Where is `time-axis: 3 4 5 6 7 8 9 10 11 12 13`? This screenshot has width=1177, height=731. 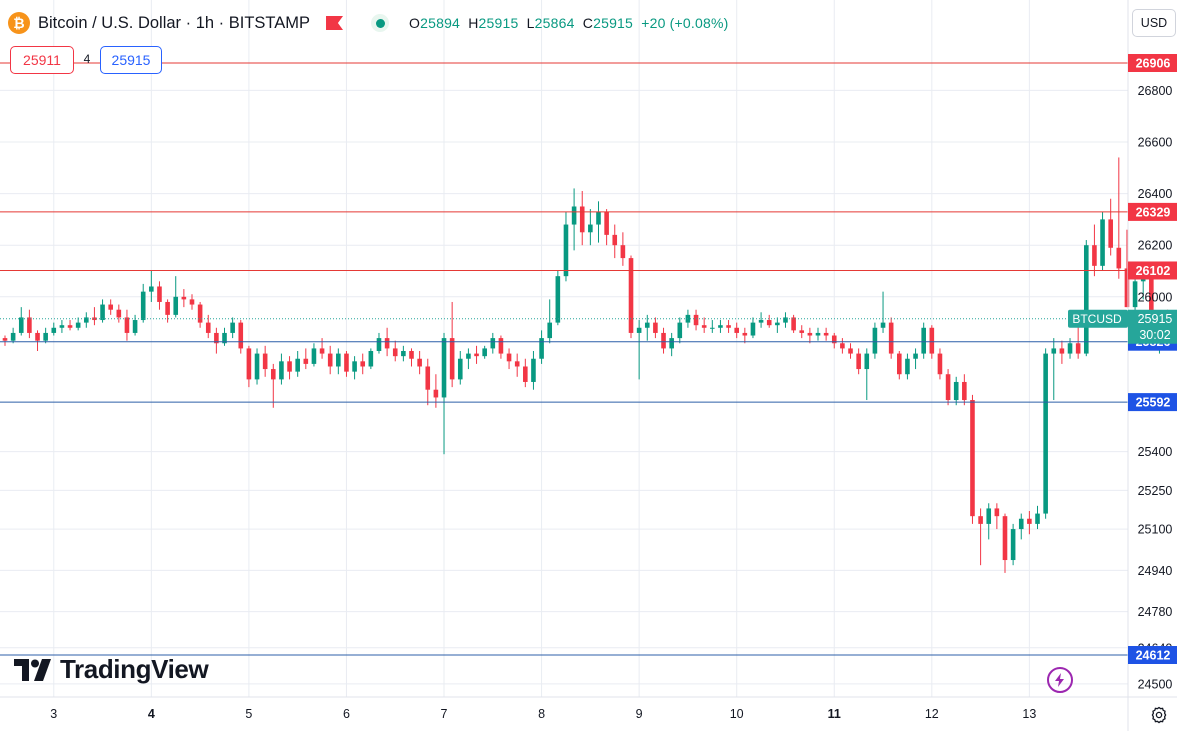
time-axis: 3 4 5 6 7 8 9 10 11 12 13 is located at coordinates (543, 714).